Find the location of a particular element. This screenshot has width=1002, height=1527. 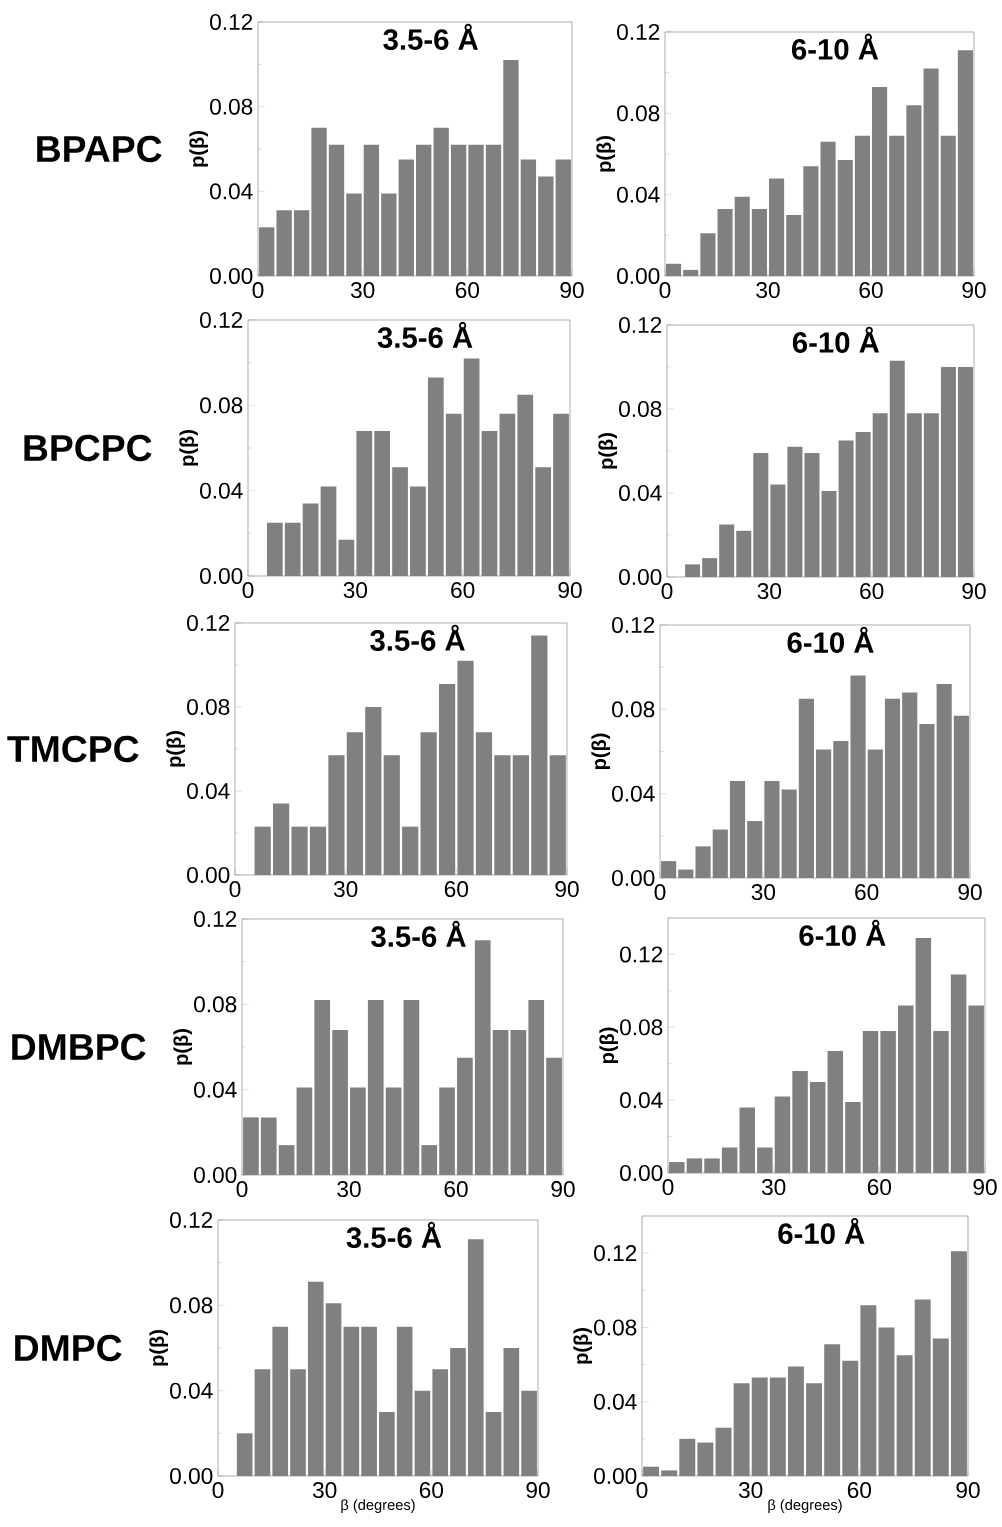

text: BPAPC is located at coordinates (99, 149).